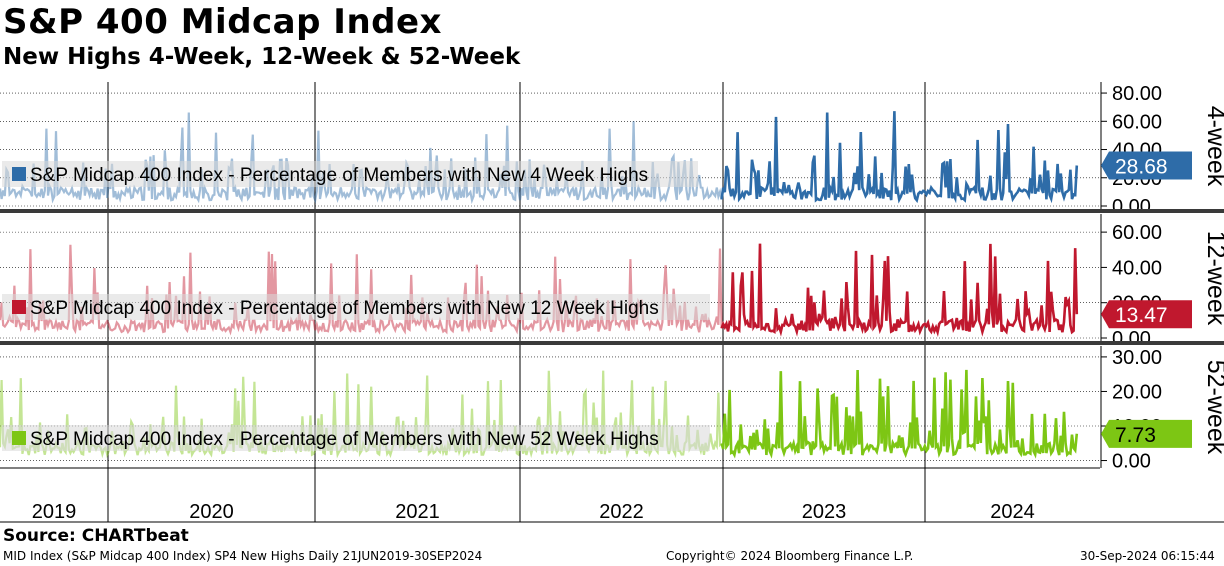 This screenshot has width=1224, height=566. Describe the element at coordinates (899, 157) in the screenshot. I see `four_week-series-line` at that location.